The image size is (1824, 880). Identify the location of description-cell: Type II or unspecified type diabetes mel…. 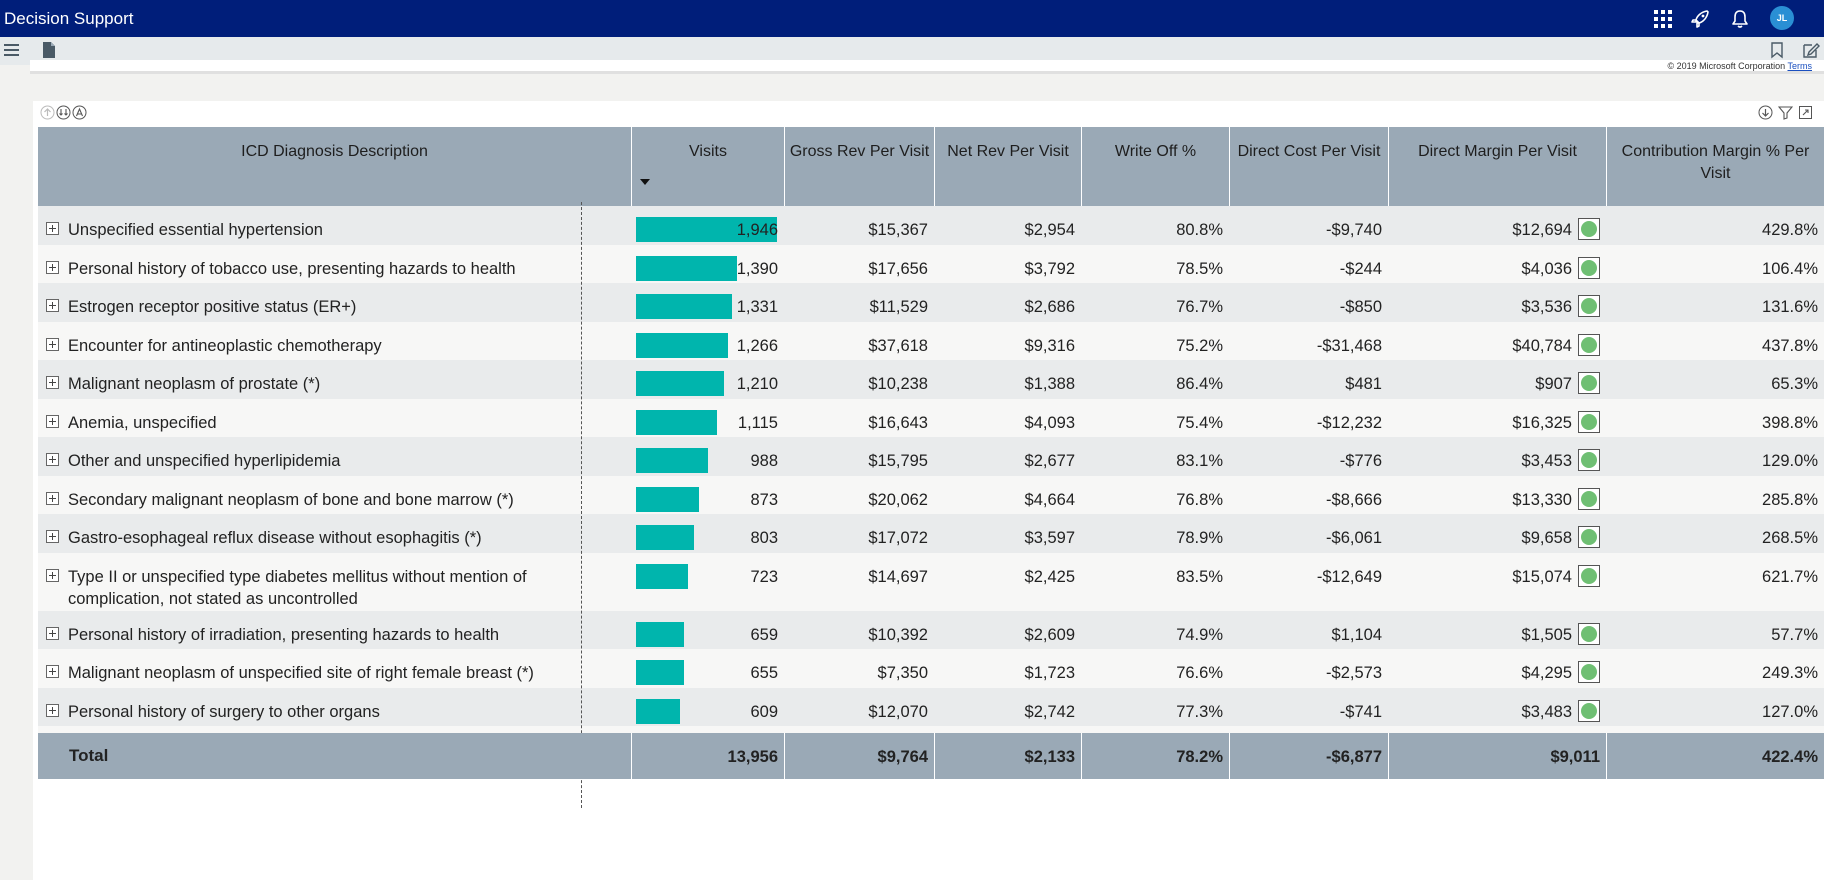
(334, 582).